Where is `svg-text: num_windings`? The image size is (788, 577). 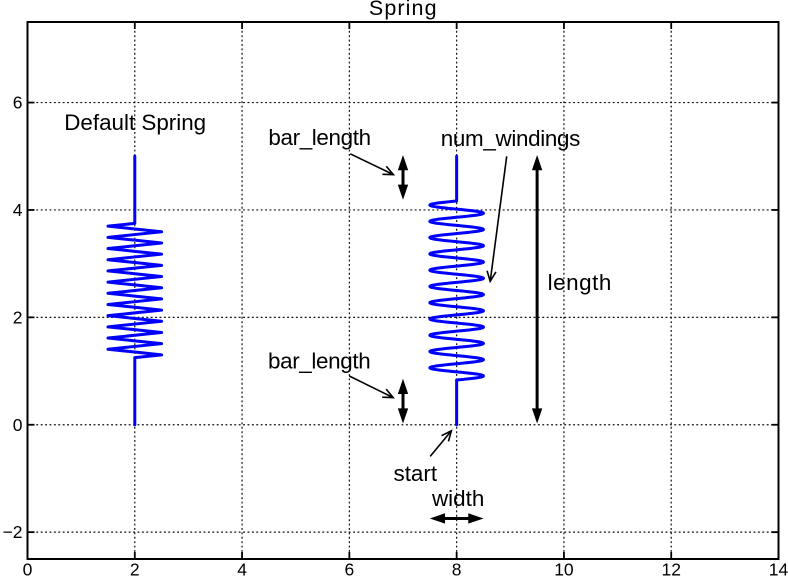
svg-text: num_windings is located at coordinates (510, 138).